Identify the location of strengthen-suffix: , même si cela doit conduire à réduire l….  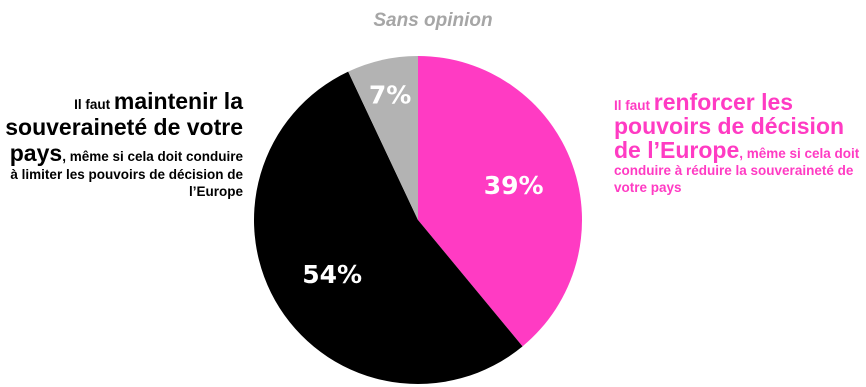
(737, 170).